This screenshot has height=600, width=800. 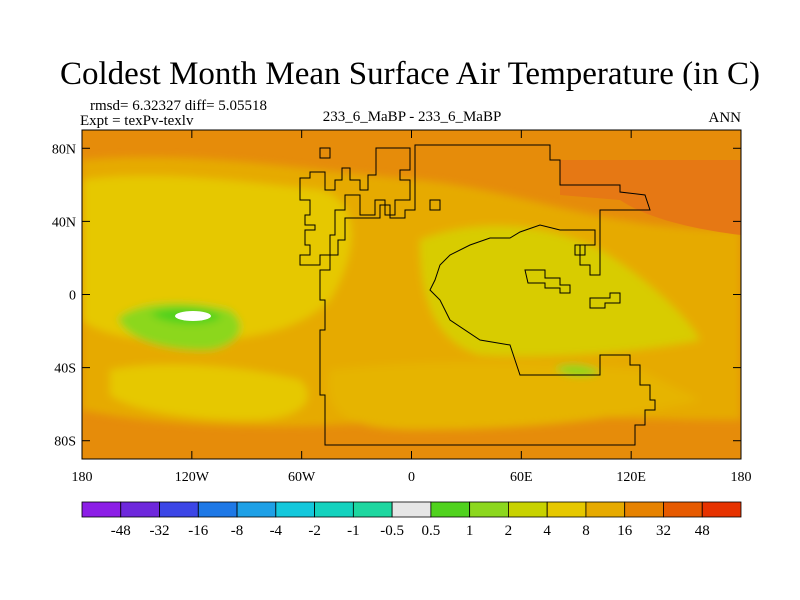 What do you see at coordinates (302, 477) in the screenshot?
I see `x-tick-label: 60W` at bounding box center [302, 477].